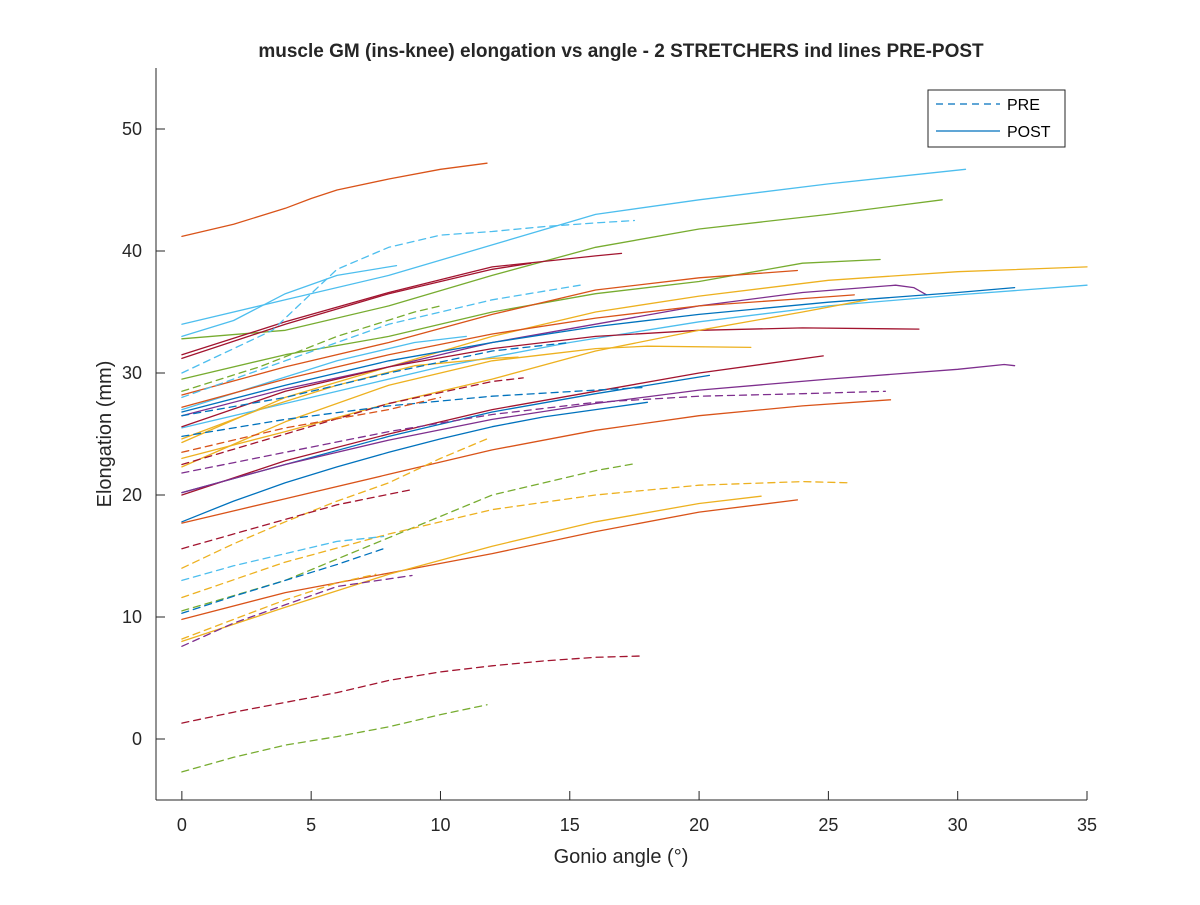 This screenshot has width=1200, height=905. I want to click on x-tick-label: 0, so click(182, 825).